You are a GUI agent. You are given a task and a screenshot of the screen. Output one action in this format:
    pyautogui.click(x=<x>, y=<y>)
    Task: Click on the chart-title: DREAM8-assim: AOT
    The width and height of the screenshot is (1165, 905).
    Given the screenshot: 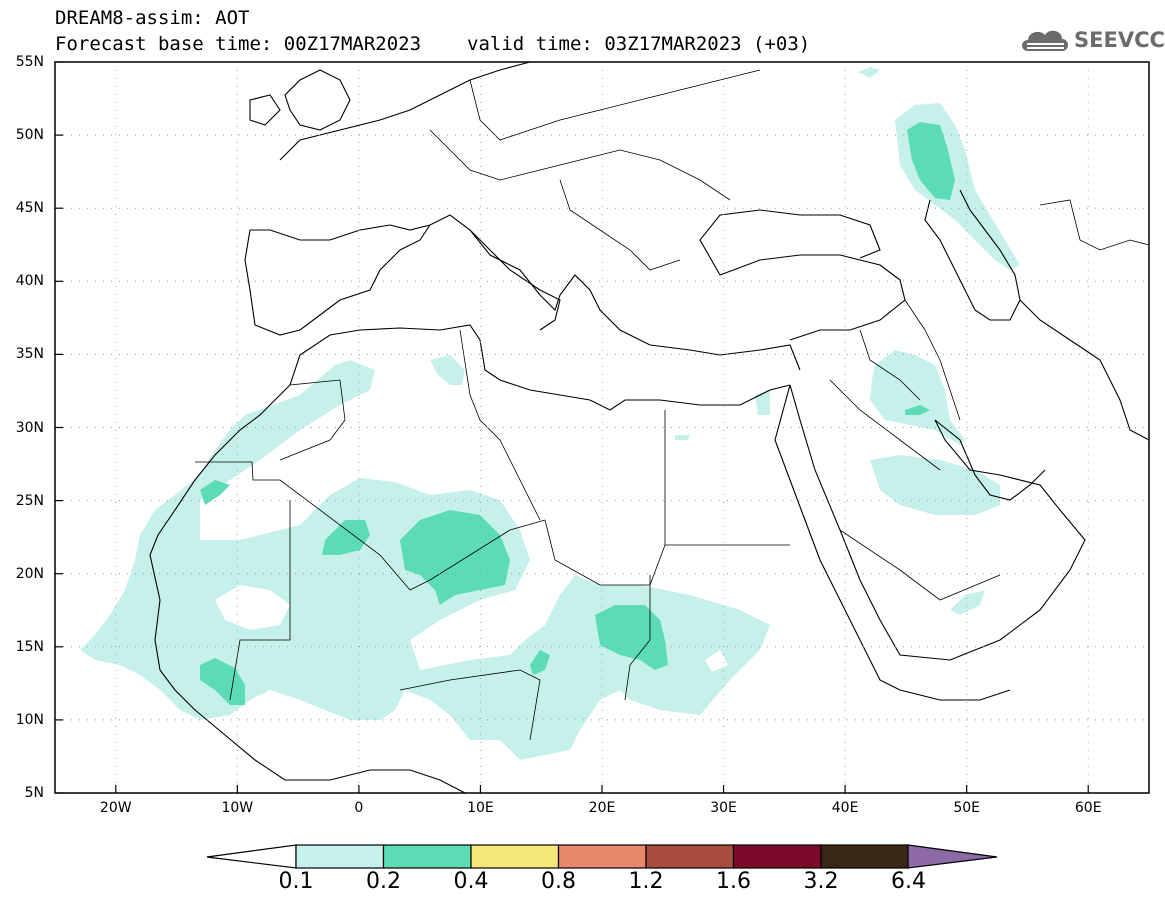 What is the action you would take?
    pyautogui.click(x=152, y=18)
    